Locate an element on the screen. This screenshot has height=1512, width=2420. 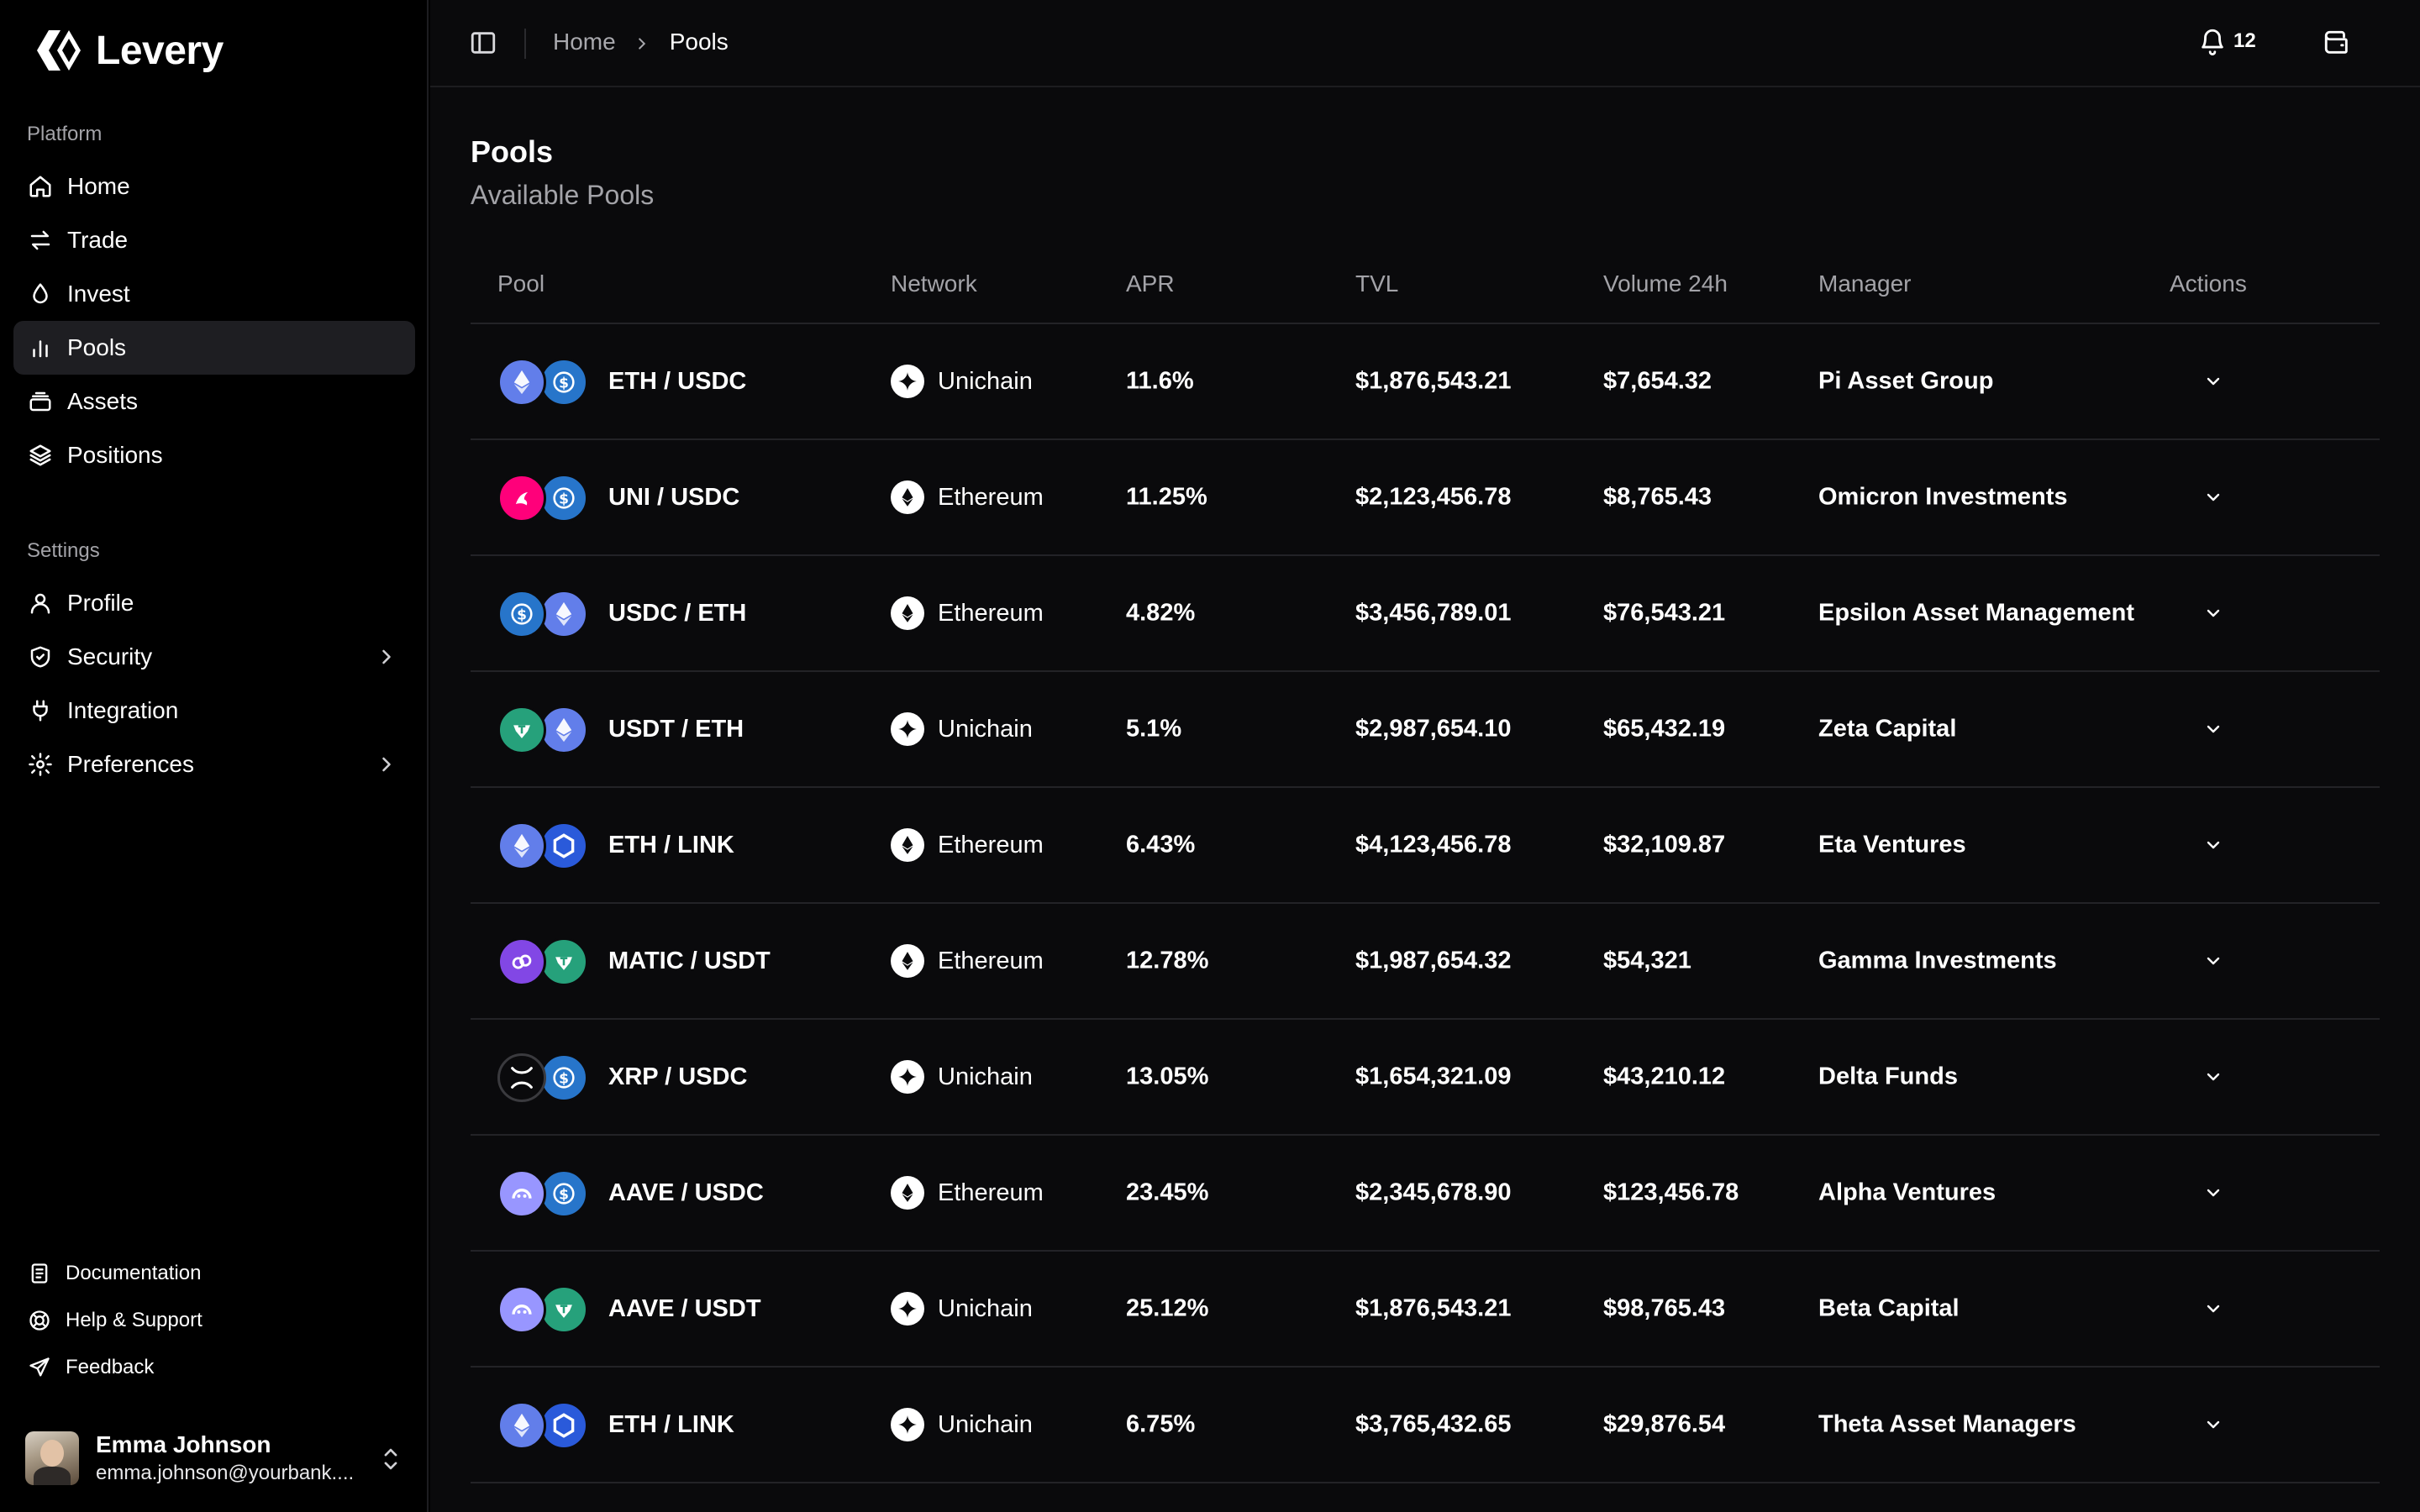
pool-cell: $ ETH / USDC is located at coordinates (621, 381).